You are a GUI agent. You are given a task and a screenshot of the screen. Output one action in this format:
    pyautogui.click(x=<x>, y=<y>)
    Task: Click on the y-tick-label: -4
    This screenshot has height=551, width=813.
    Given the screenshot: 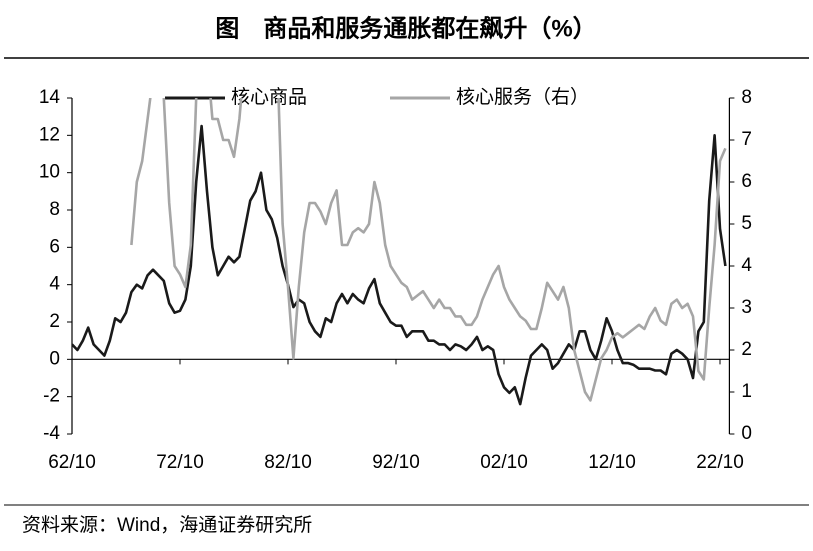 What is the action you would take?
    pyautogui.click(x=51, y=433)
    